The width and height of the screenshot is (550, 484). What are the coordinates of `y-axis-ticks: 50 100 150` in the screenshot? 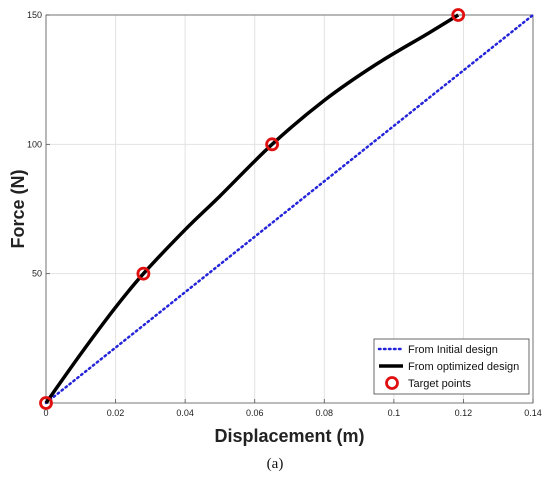 It's located at (38, 144).